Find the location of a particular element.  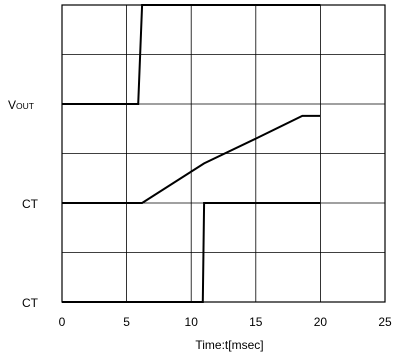

x-tick-label: 0 is located at coordinates (62, 322).